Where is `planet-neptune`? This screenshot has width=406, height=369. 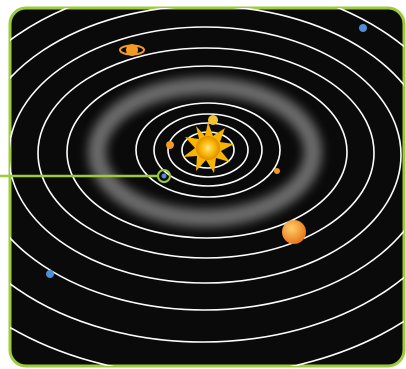 planet-neptune is located at coordinates (50, 274).